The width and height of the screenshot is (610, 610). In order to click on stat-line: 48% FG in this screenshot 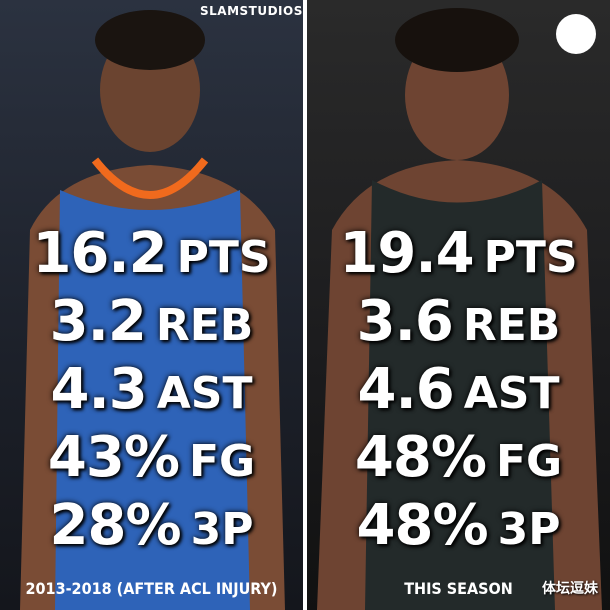, I will do `click(458, 458)`.